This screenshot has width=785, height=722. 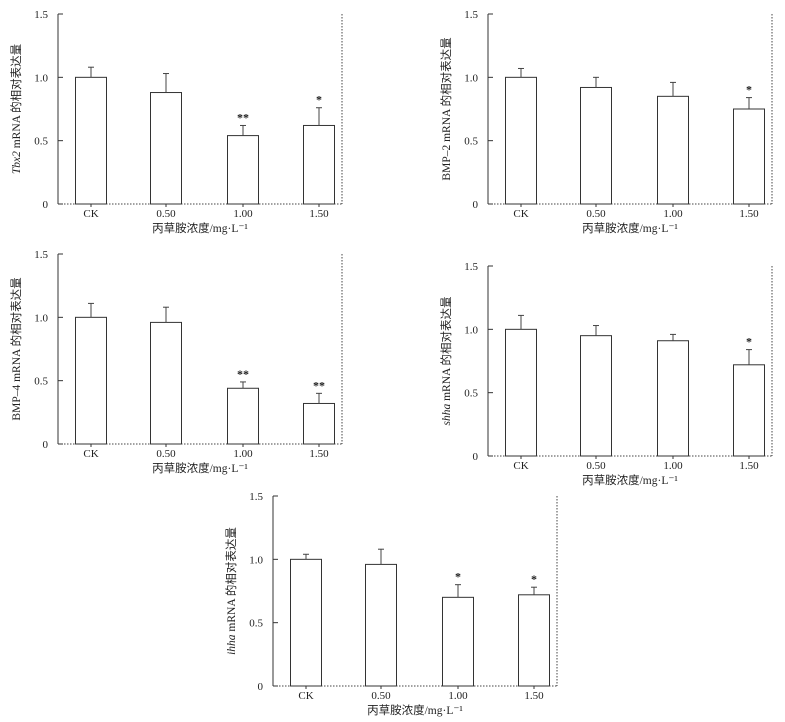 What do you see at coordinates (232, 644) in the screenshot?
I see `gene-name: ihha` at bounding box center [232, 644].